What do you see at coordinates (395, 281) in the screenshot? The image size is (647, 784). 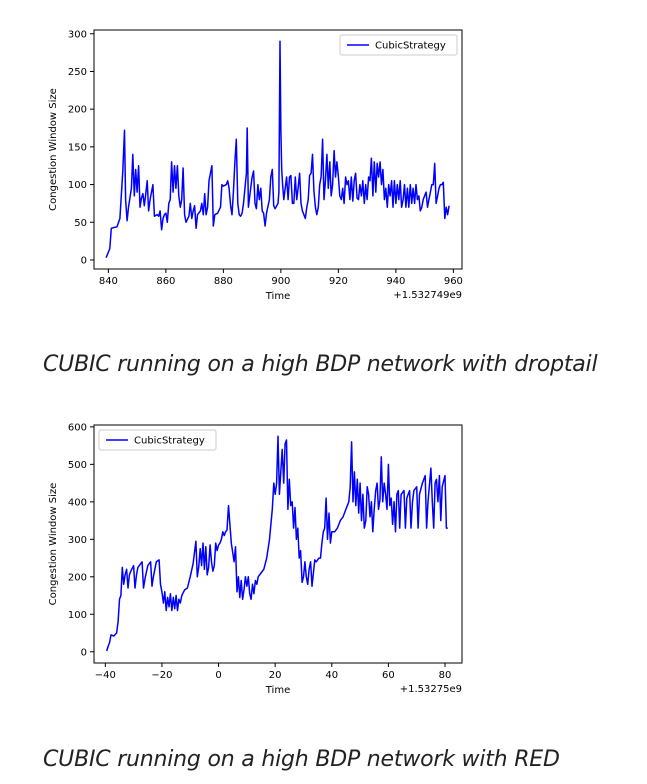 I see `droptail-xtick-label: 940` at bounding box center [395, 281].